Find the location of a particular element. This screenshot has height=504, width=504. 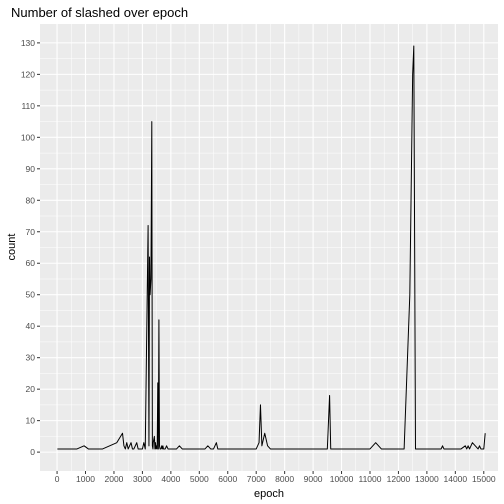

y-tick-label: 80 is located at coordinates (31, 200).